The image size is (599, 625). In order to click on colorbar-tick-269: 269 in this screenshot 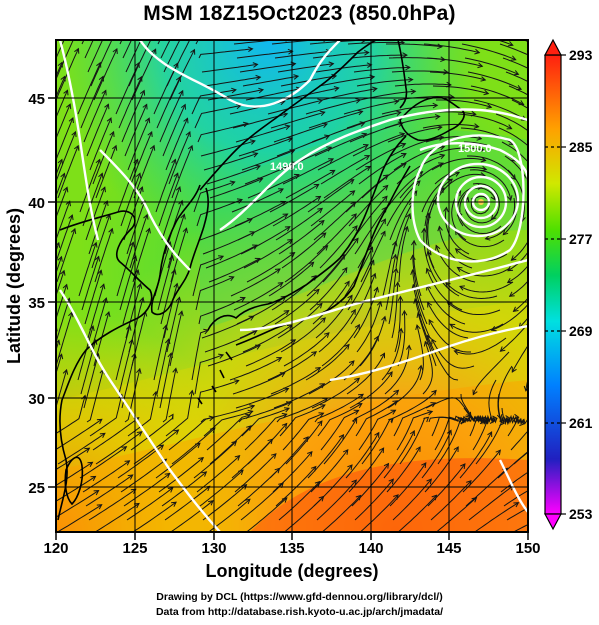, I will do `click(581, 331)`.